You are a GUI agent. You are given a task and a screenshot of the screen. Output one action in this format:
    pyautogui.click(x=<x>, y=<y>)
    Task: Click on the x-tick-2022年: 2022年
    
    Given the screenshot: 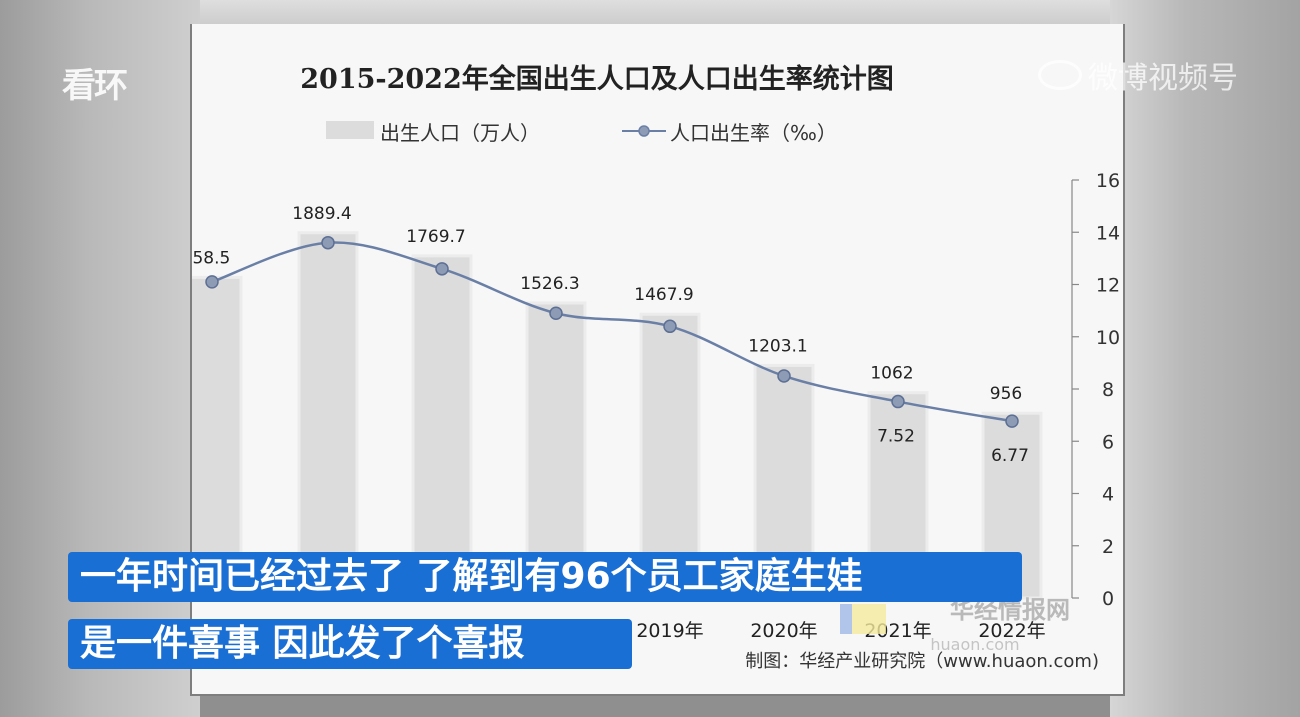 What is the action you would take?
    pyautogui.click(x=1011, y=631)
    